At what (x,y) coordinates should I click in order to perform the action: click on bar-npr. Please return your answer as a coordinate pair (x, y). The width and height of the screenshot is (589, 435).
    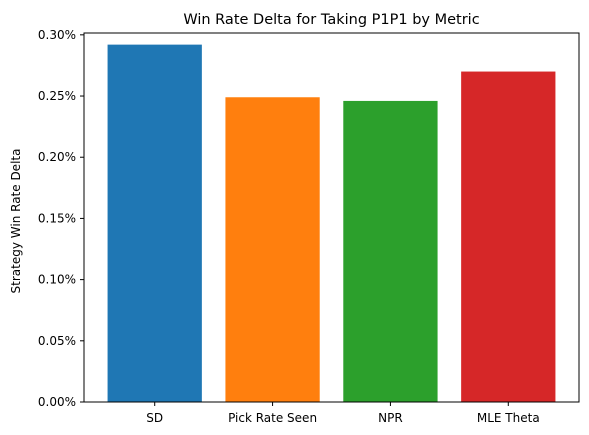
    Looking at the image, I should click on (390, 251).